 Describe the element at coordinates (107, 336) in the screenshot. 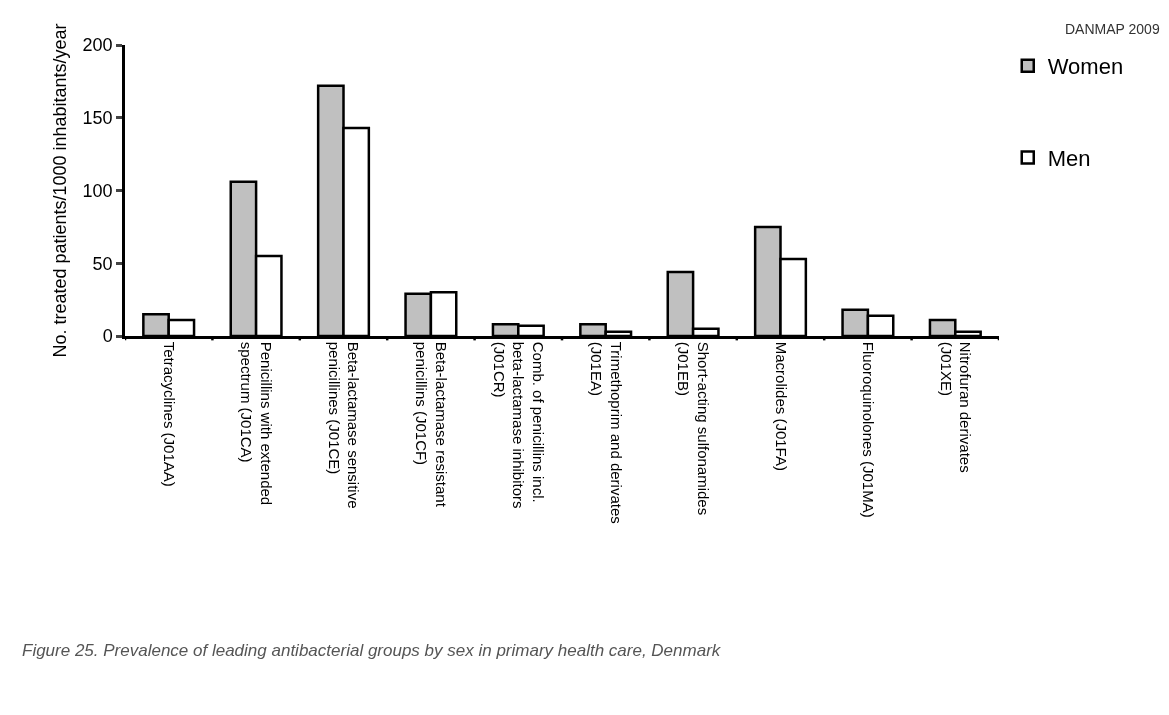

I see `y-tick-label: 0` at that location.